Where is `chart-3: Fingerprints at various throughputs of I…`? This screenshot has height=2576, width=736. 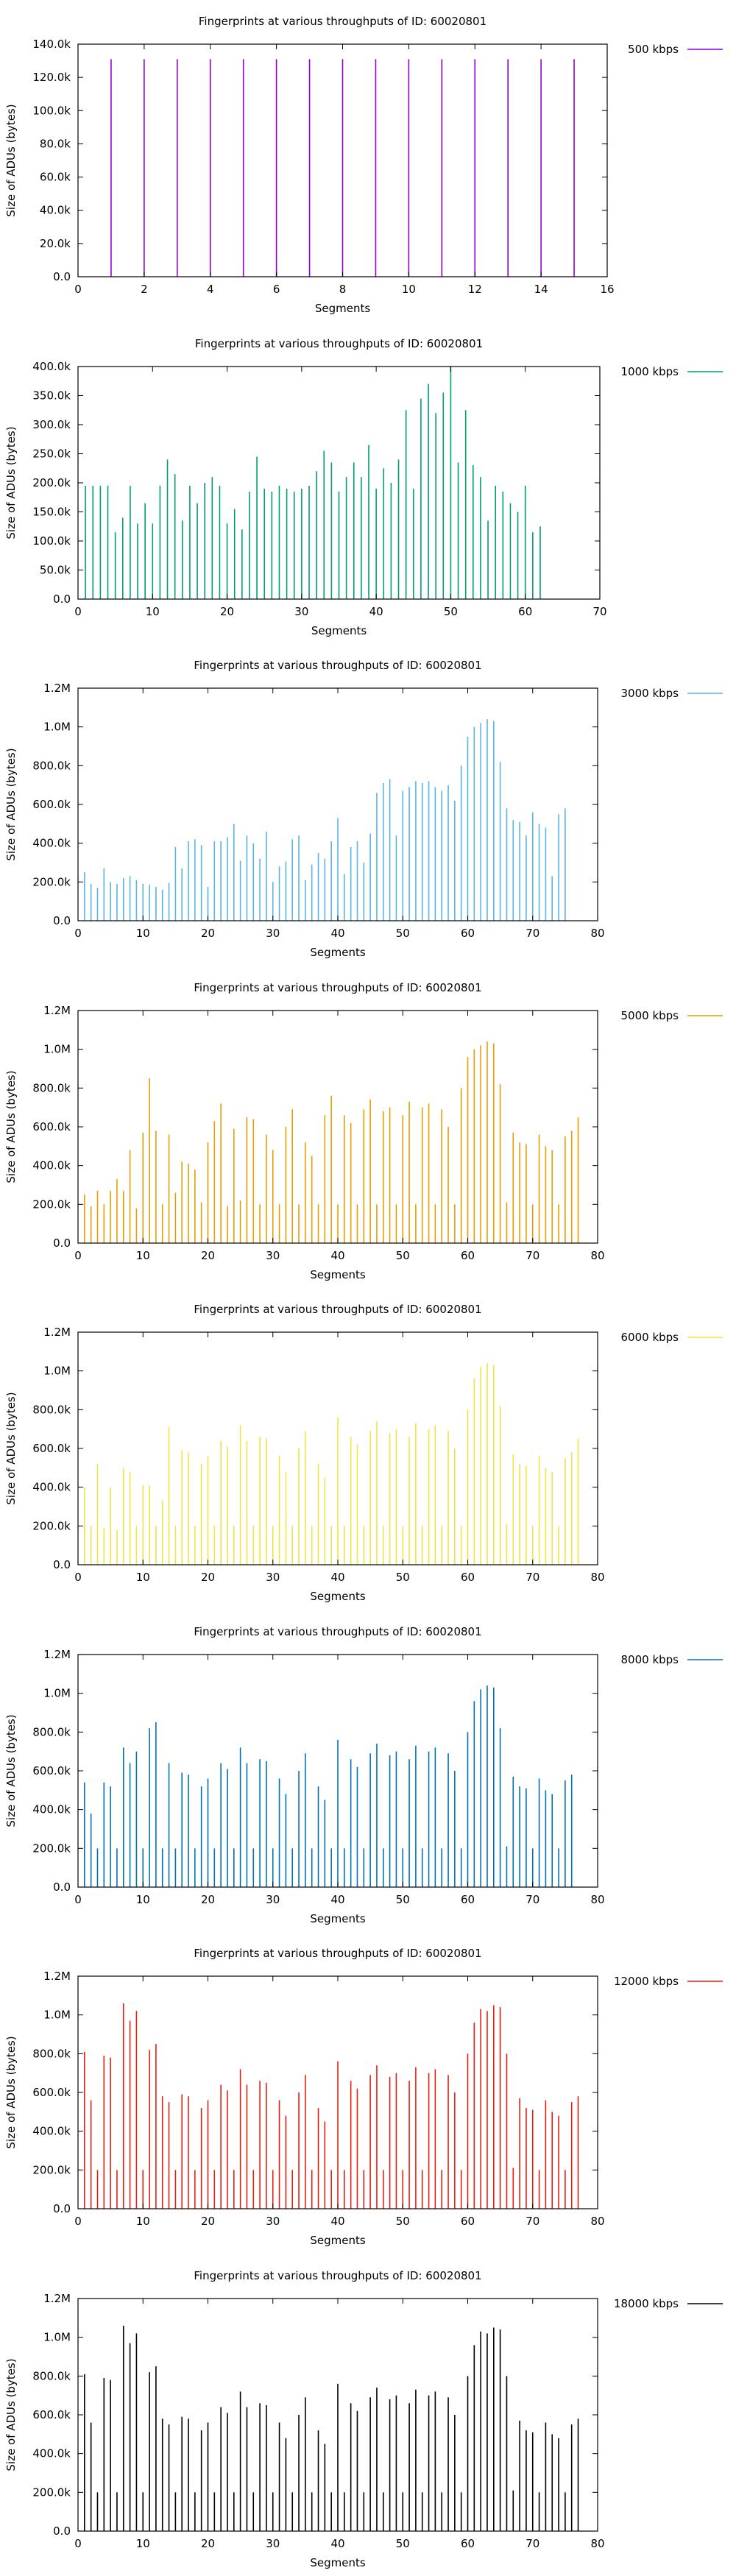
chart-3: Fingerprints at various throughputs of I… is located at coordinates (363, 1131).